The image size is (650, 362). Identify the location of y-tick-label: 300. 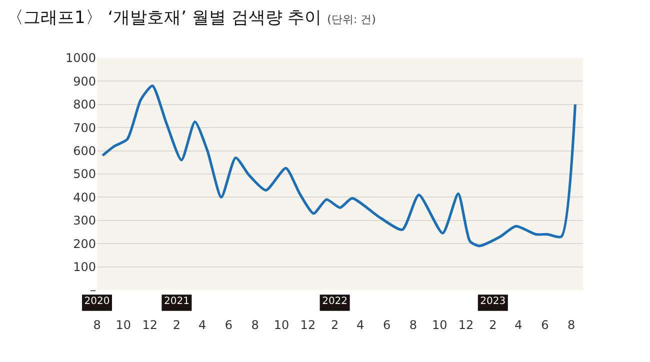
(84, 221).